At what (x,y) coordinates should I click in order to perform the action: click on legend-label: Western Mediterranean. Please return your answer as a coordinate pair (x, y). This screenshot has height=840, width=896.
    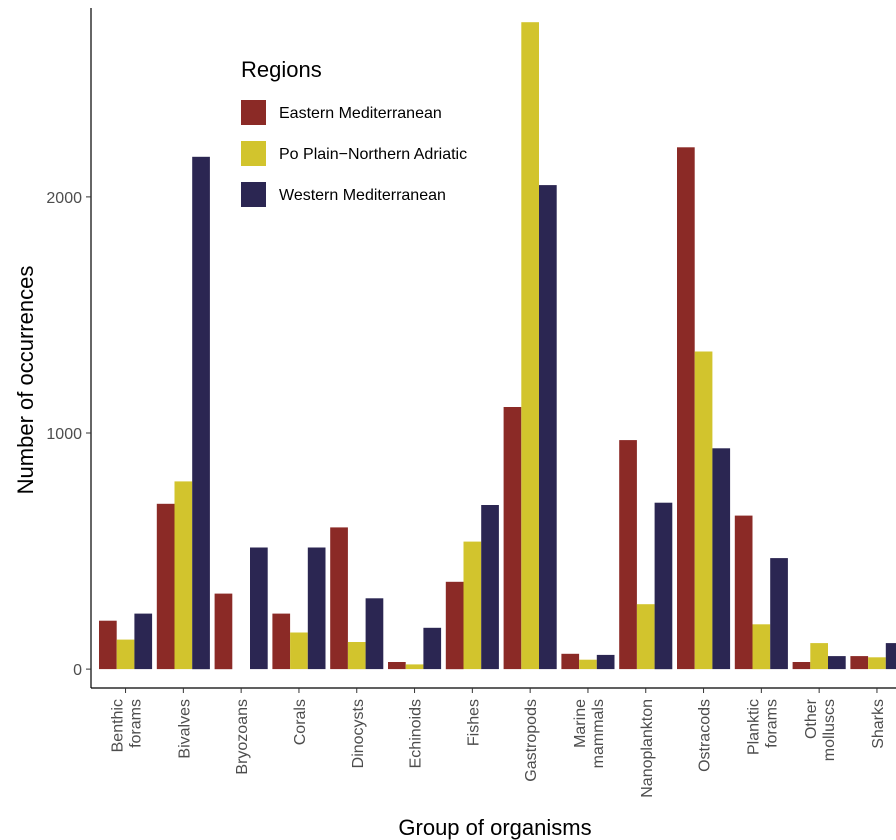
    Looking at the image, I should click on (362, 195).